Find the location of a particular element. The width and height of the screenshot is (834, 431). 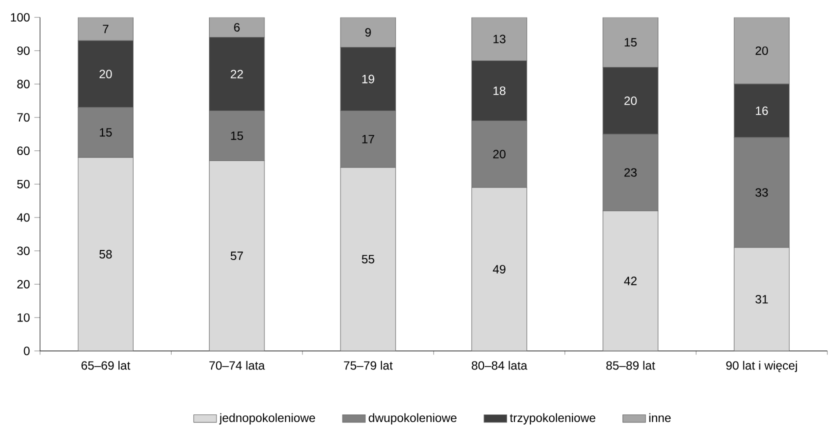

data-label: 22 is located at coordinates (236, 74).